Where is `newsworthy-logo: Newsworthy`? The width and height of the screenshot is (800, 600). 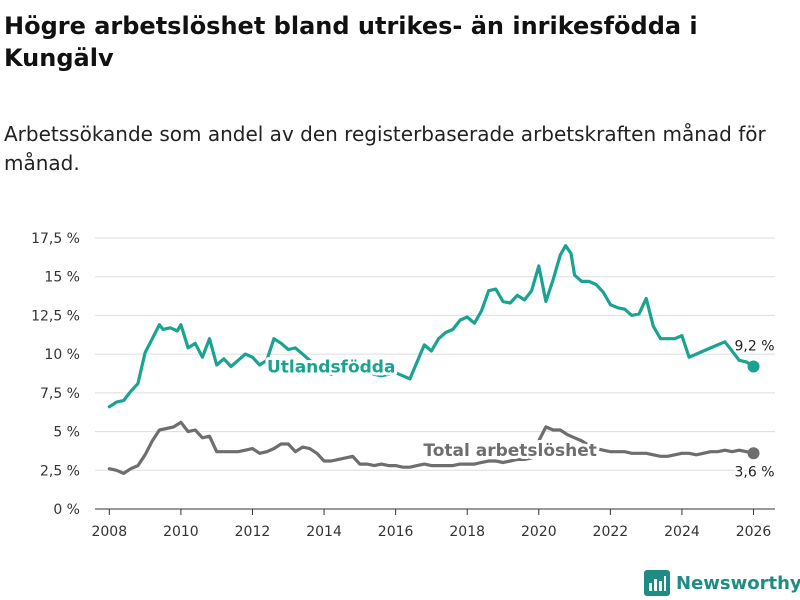 newsworthy-logo: Newsworthy is located at coordinates (722, 583).